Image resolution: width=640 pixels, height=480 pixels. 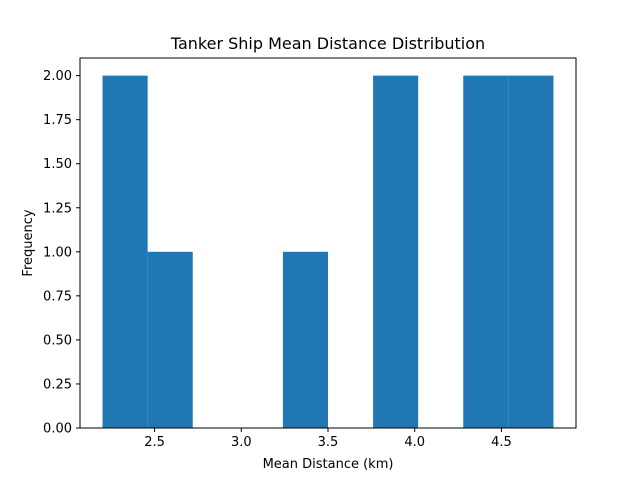 What do you see at coordinates (28, 242) in the screenshot?
I see `y-axis-label: Frequency` at bounding box center [28, 242].